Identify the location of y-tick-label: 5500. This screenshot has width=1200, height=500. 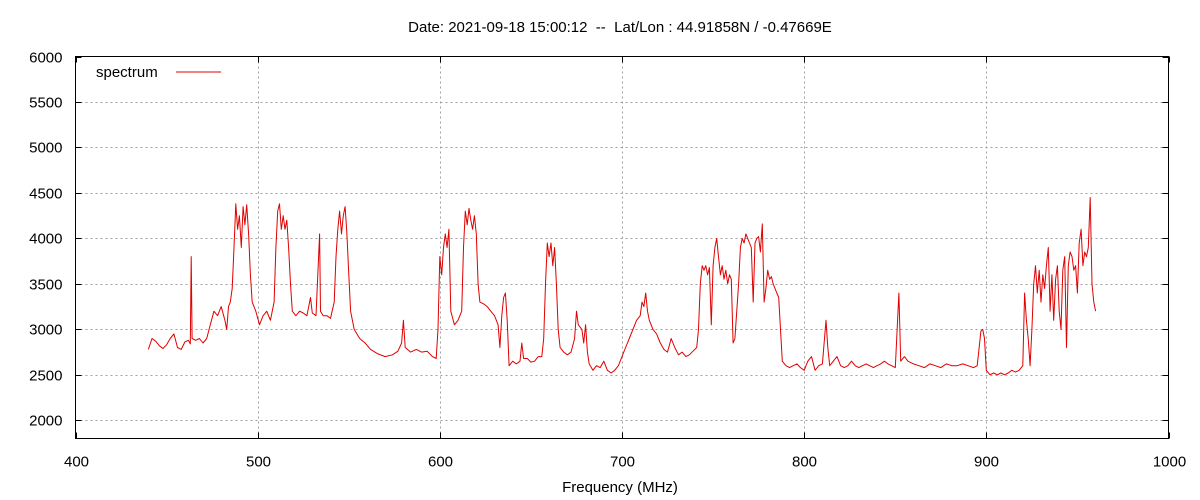
(45, 103).